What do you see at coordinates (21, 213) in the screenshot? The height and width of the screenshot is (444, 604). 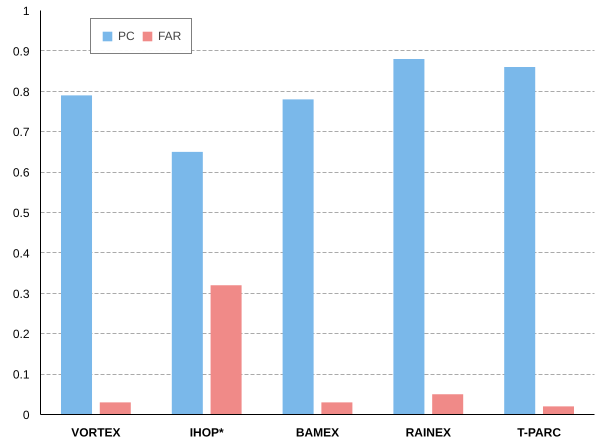 I see `y-tick-label: 0.5` at bounding box center [21, 213].